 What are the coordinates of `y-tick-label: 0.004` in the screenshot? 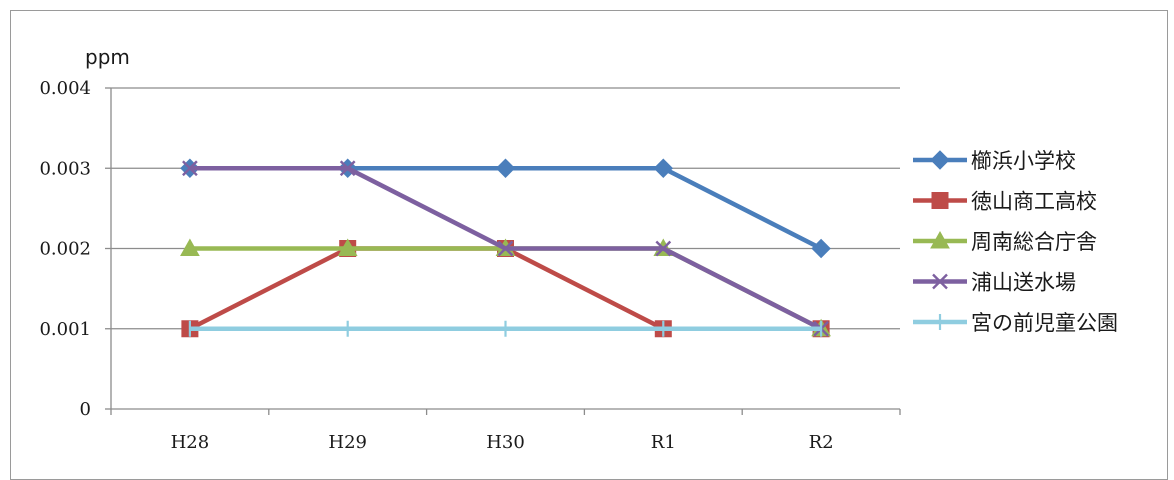 It's located at (65, 88).